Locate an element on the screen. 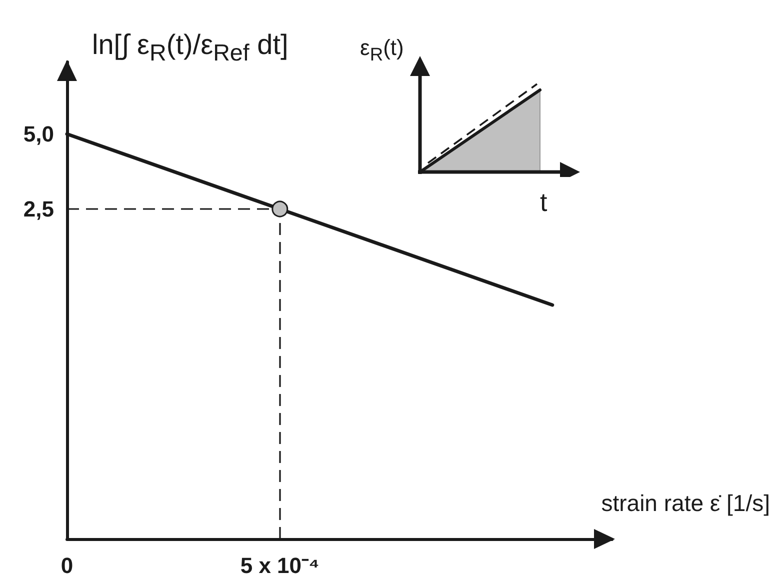  annotation: t is located at coordinates (544, 202).